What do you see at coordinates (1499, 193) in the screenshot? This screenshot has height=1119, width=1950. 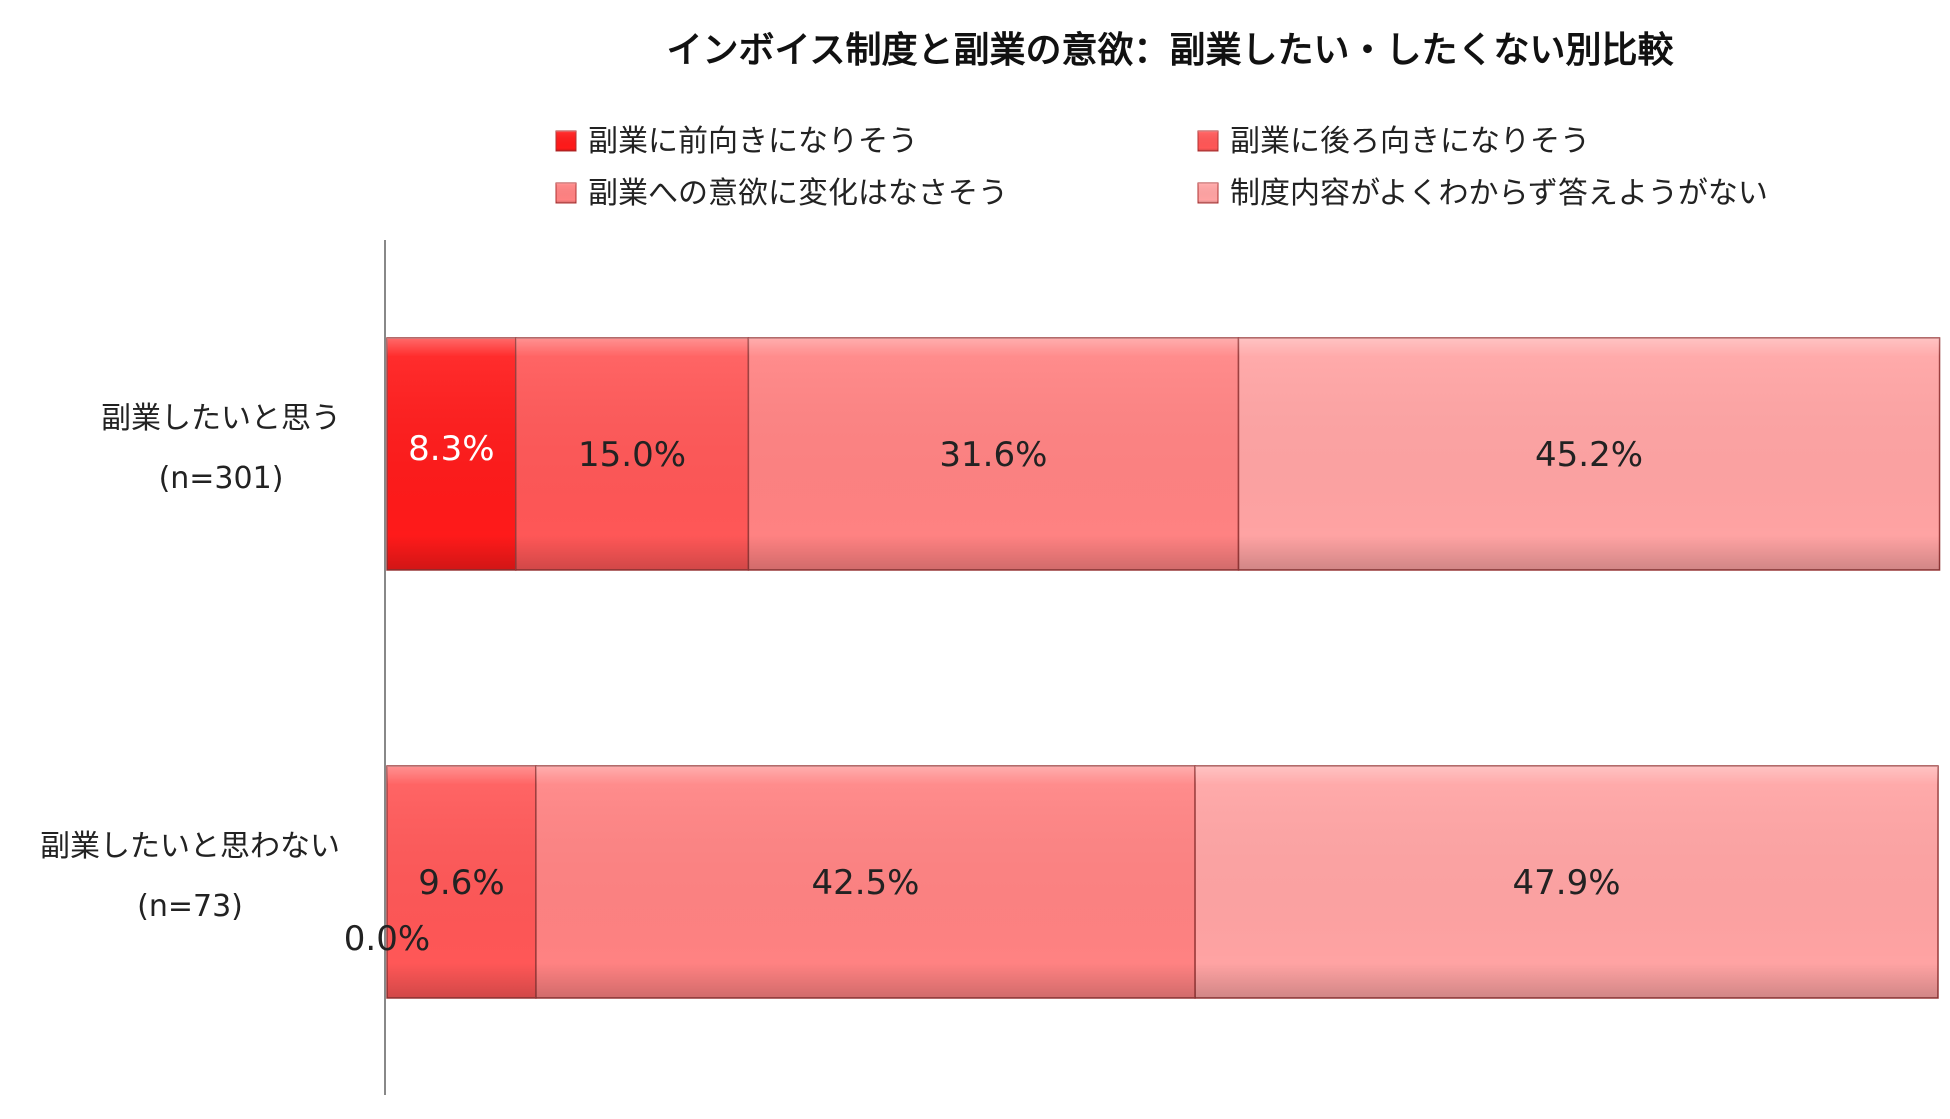 I see `legend-label-4: 制度内容がよくわからず答えようがない` at bounding box center [1499, 193].